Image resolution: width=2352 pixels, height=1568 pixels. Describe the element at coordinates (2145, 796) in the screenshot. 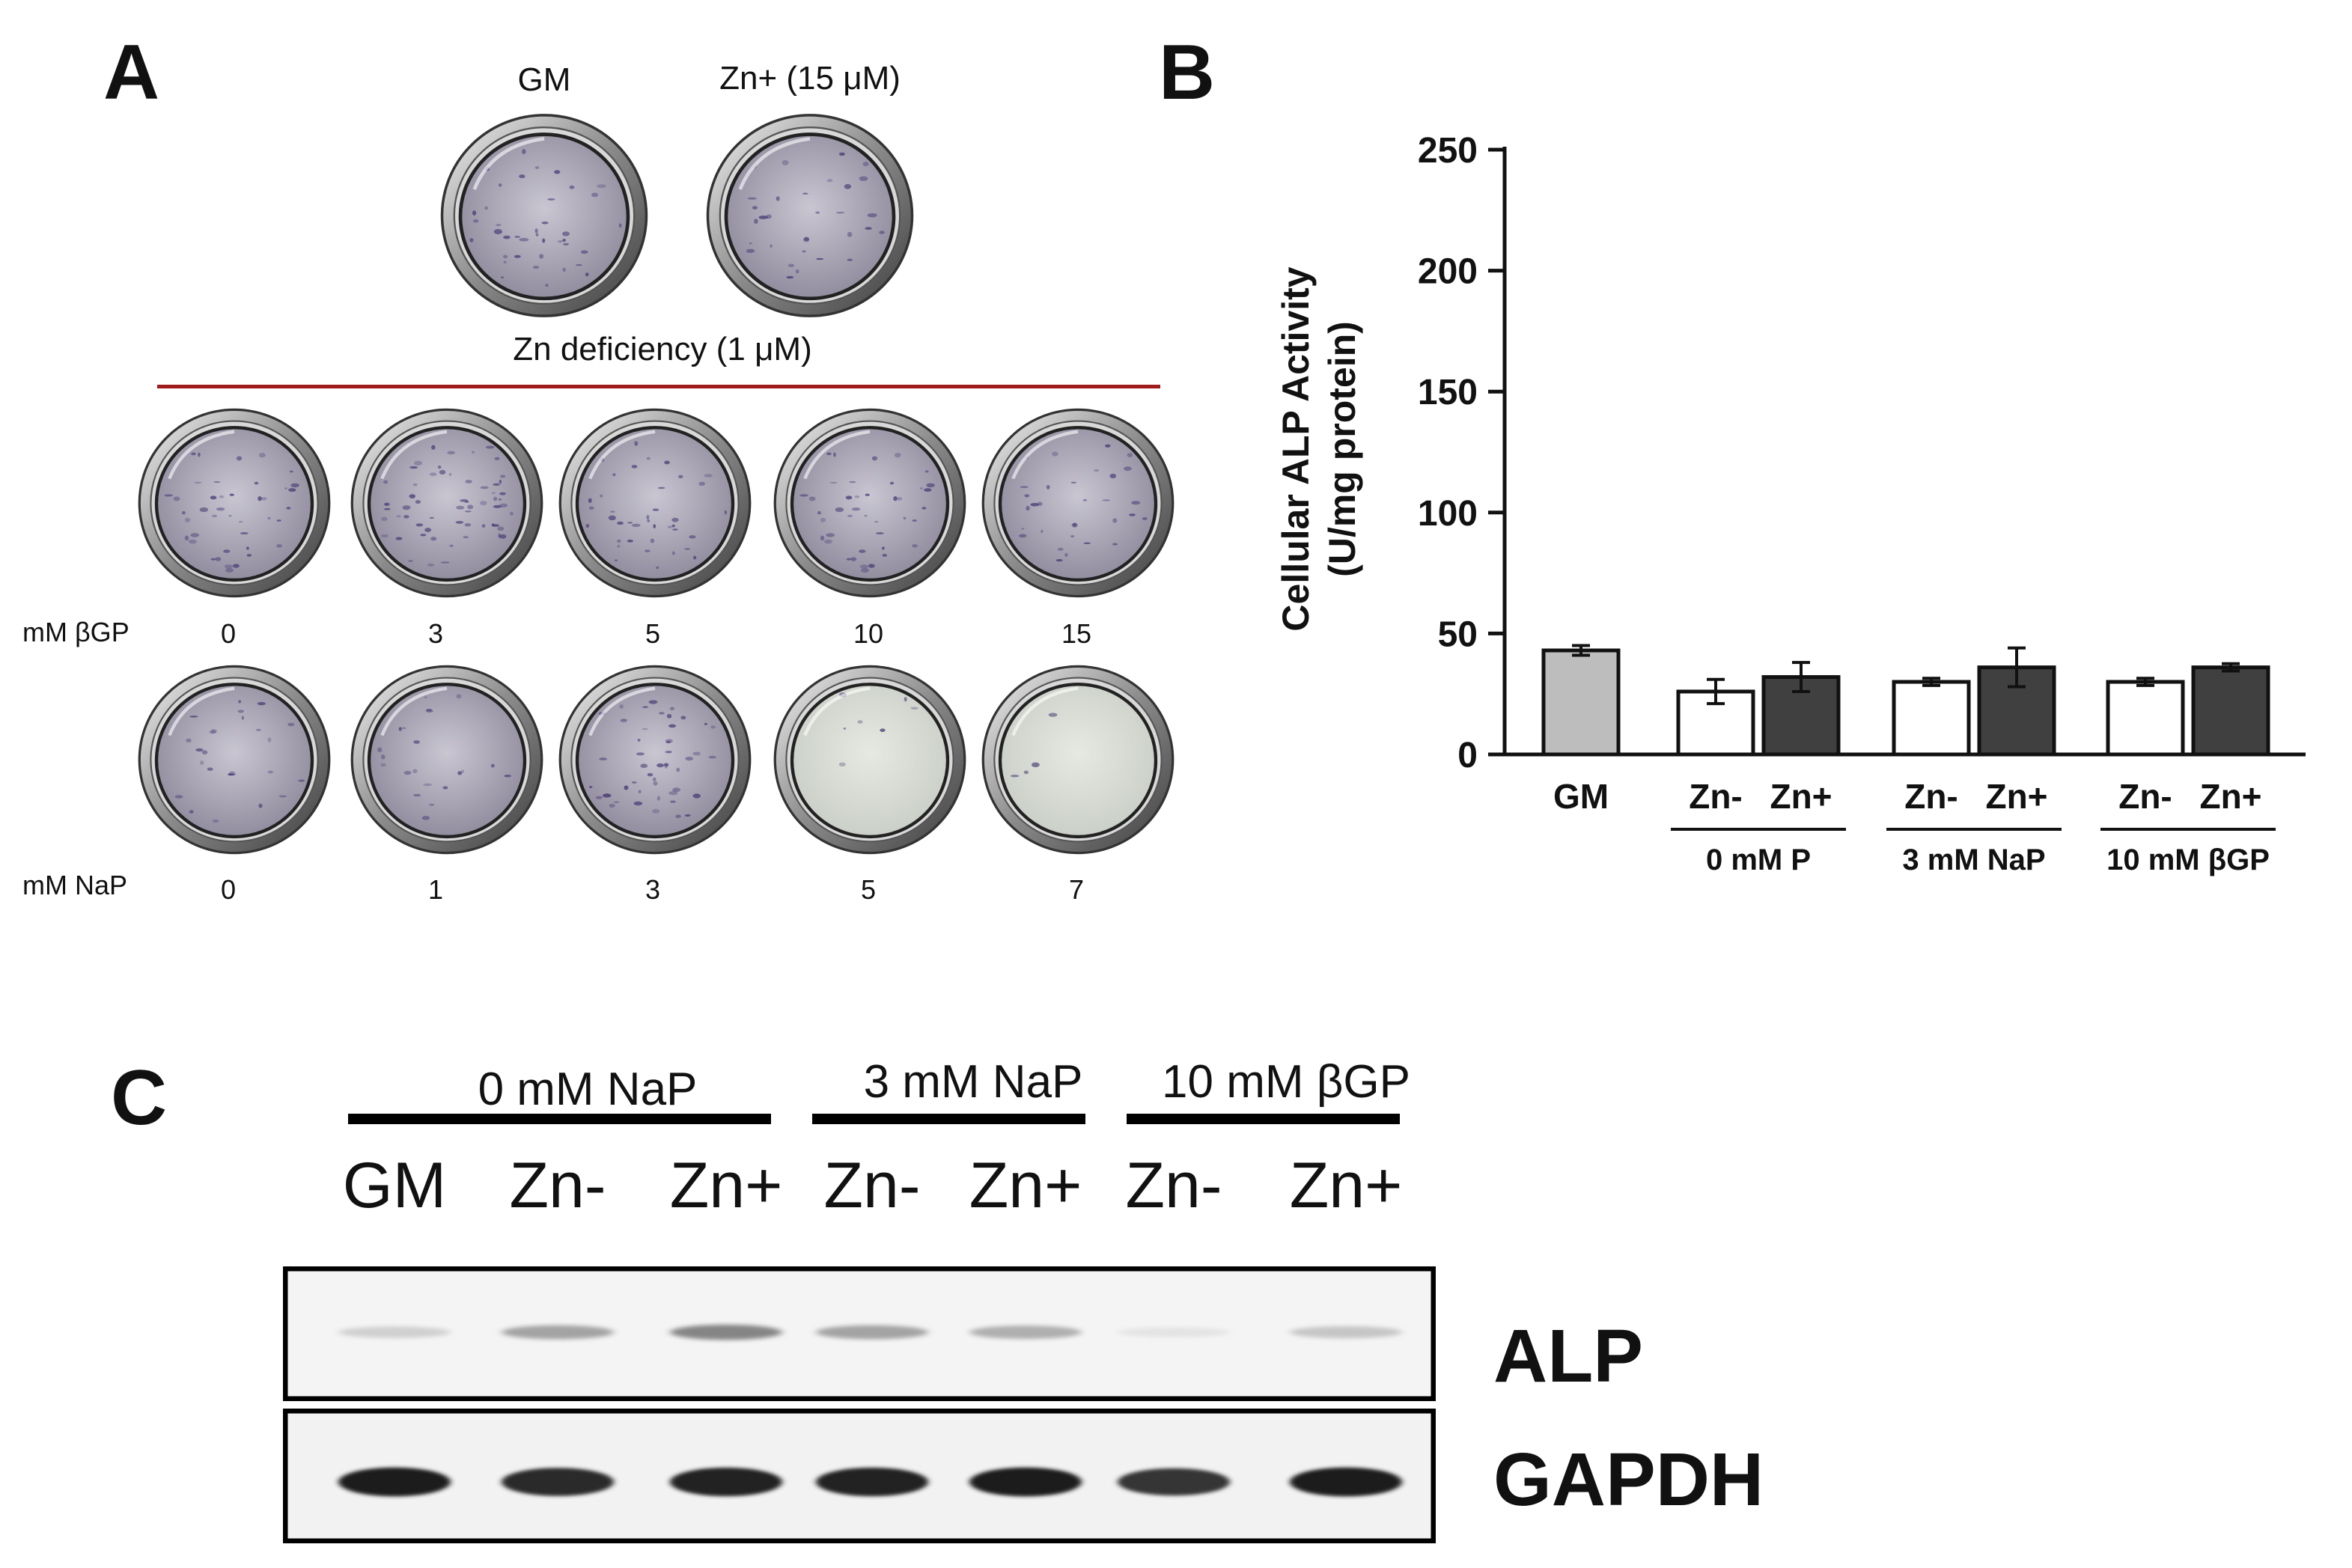

I see `bar-label-5: Zn-` at that location.